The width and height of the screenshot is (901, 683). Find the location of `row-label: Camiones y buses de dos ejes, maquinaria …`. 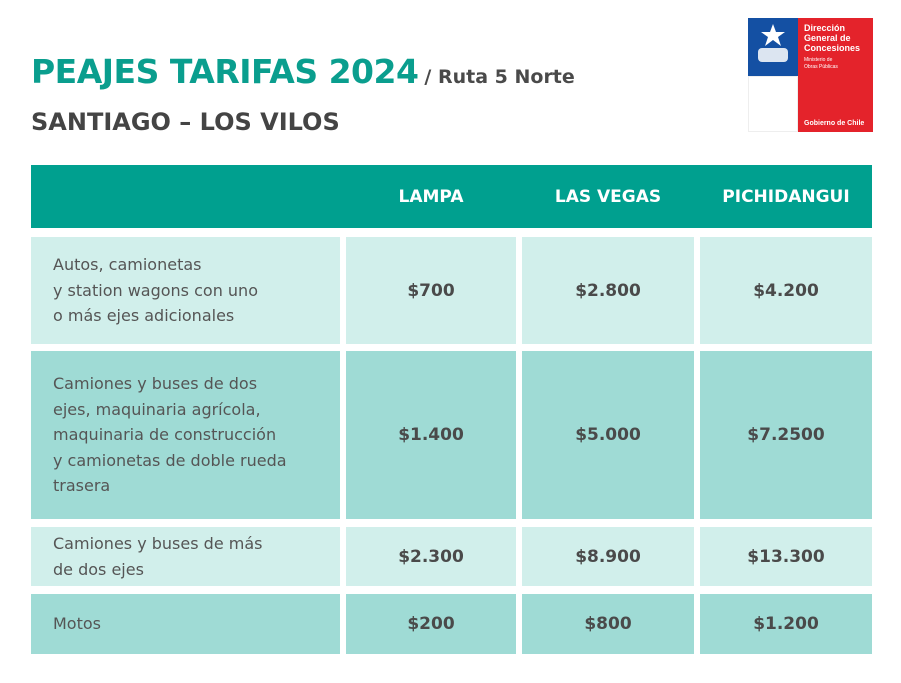

row-label: Camiones y buses de dos ejes, maquinaria … is located at coordinates (185, 435).